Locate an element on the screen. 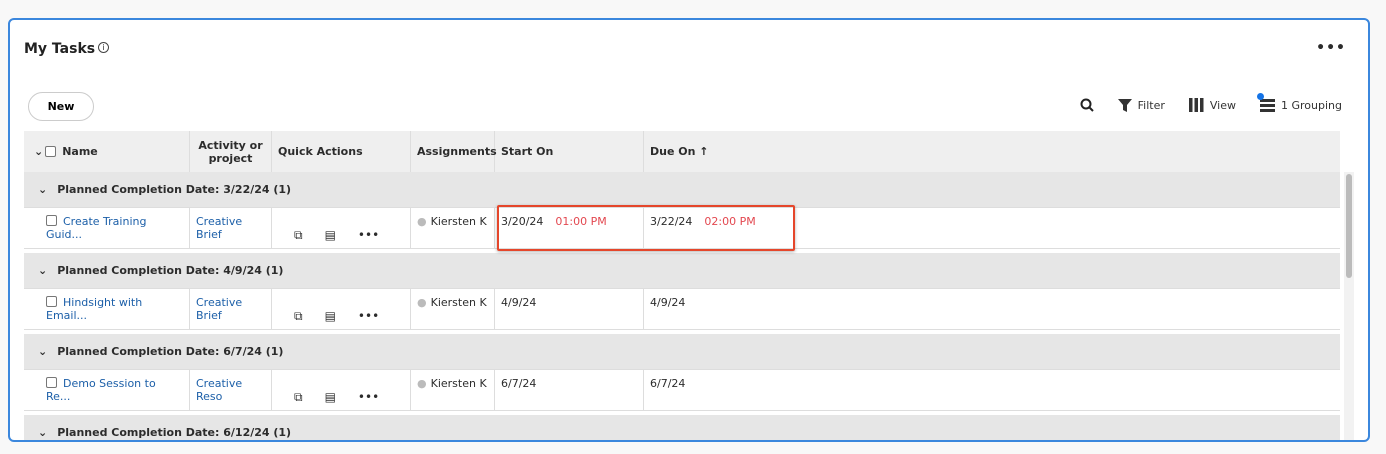 The width and height of the screenshot is (1386, 454). collapse-all-icon: ⌄ is located at coordinates (39, 151).